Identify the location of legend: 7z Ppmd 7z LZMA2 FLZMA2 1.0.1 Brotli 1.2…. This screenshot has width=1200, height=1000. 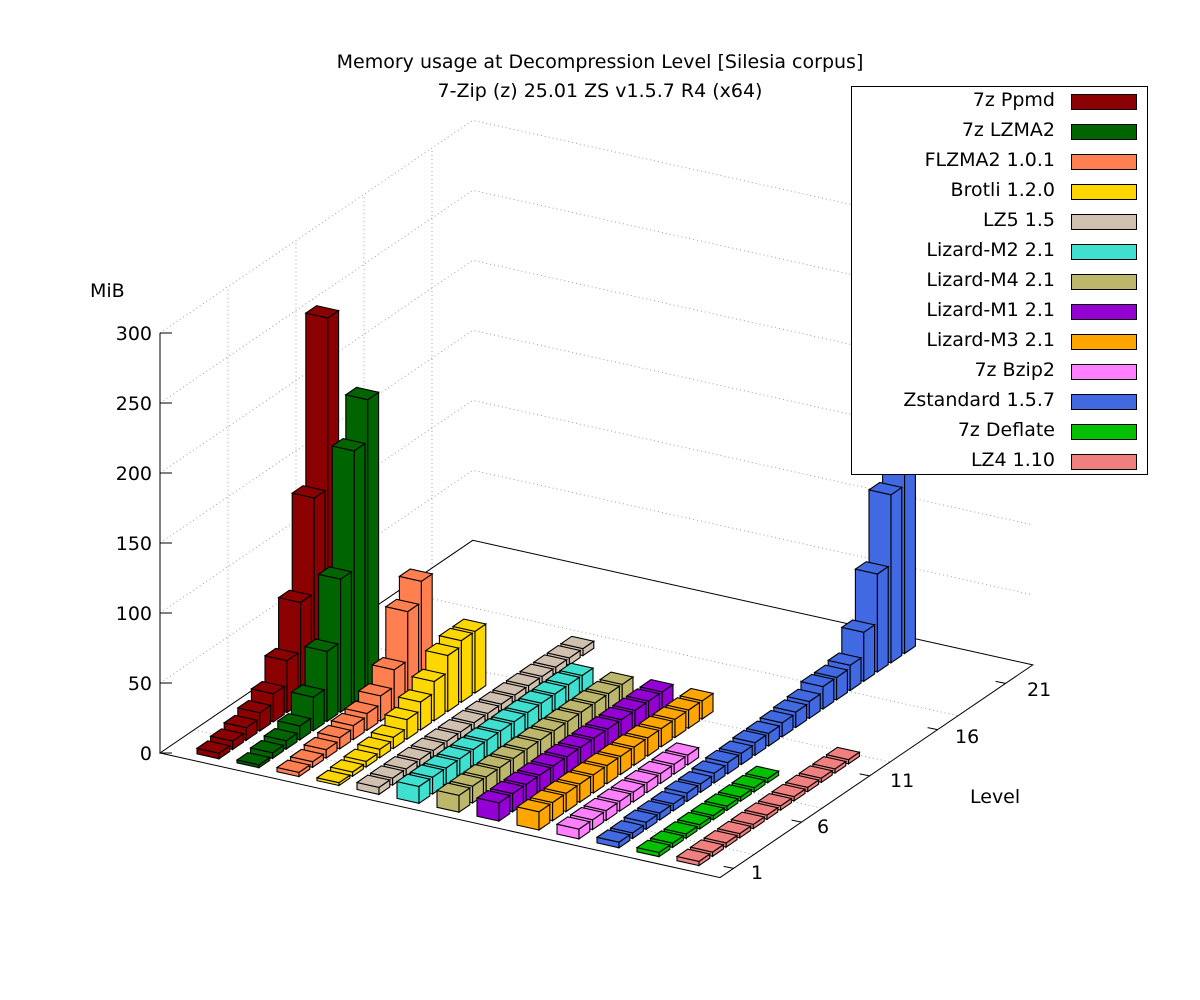
(999, 280).